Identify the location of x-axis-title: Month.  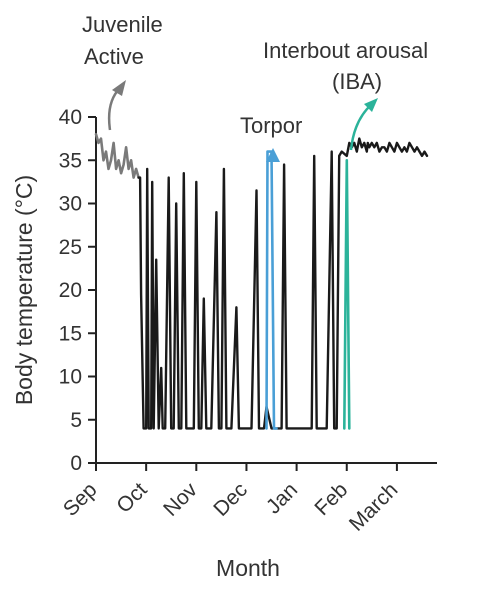
(248, 568).